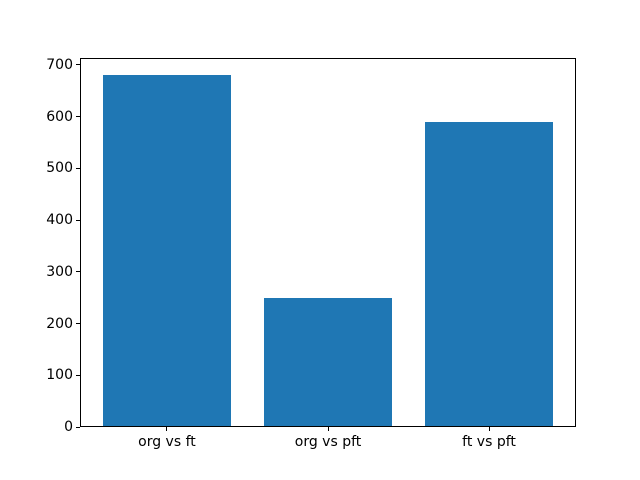 Image resolution: width=640 pixels, height=480 pixels. What do you see at coordinates (59, 168) in the screenshot?
I see `y-tick-label: 500` at bounding box center [59, 168].